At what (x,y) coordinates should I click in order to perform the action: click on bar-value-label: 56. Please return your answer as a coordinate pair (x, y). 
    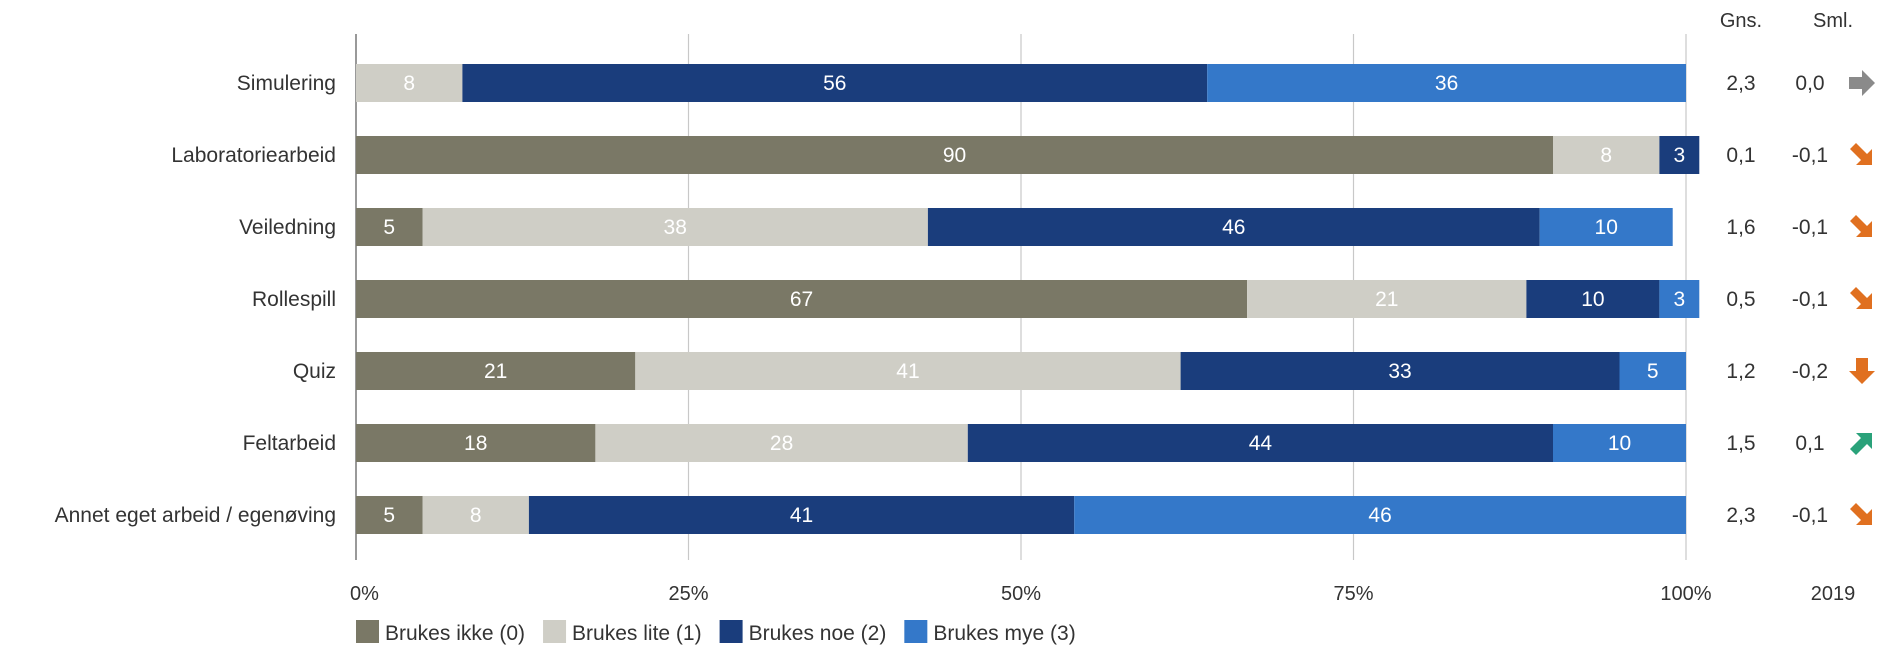
    Looking at the image, I should click on (834, 83).